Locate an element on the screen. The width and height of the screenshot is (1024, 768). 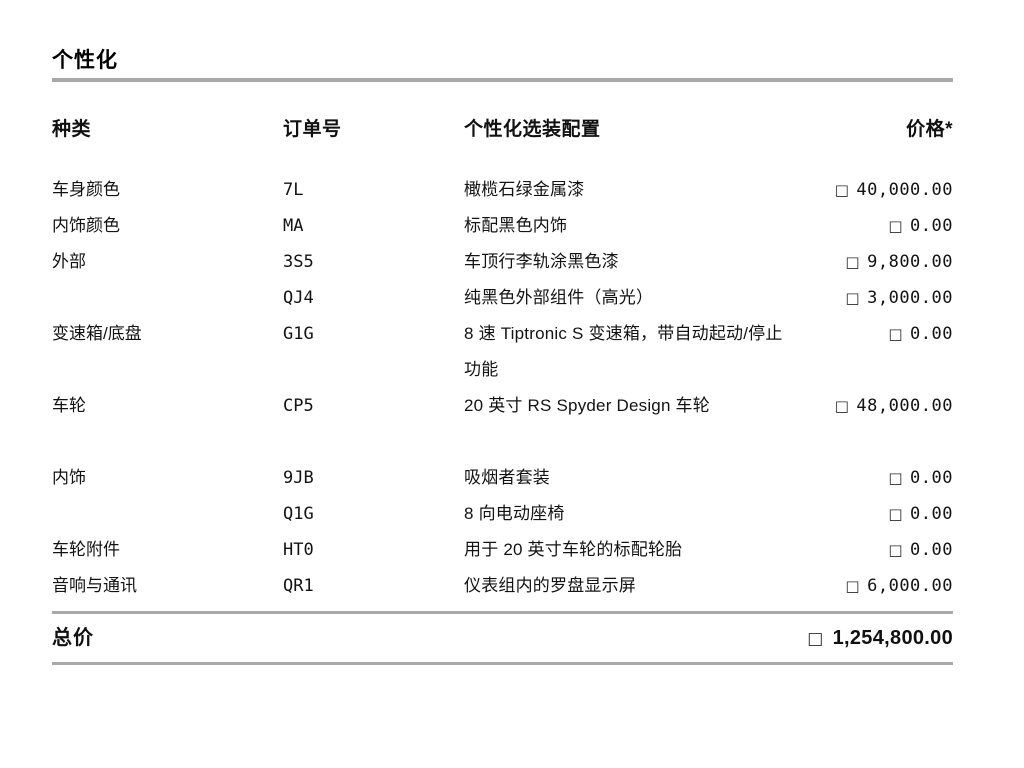
header-price: 价格* is located at coordinates (929, 129).